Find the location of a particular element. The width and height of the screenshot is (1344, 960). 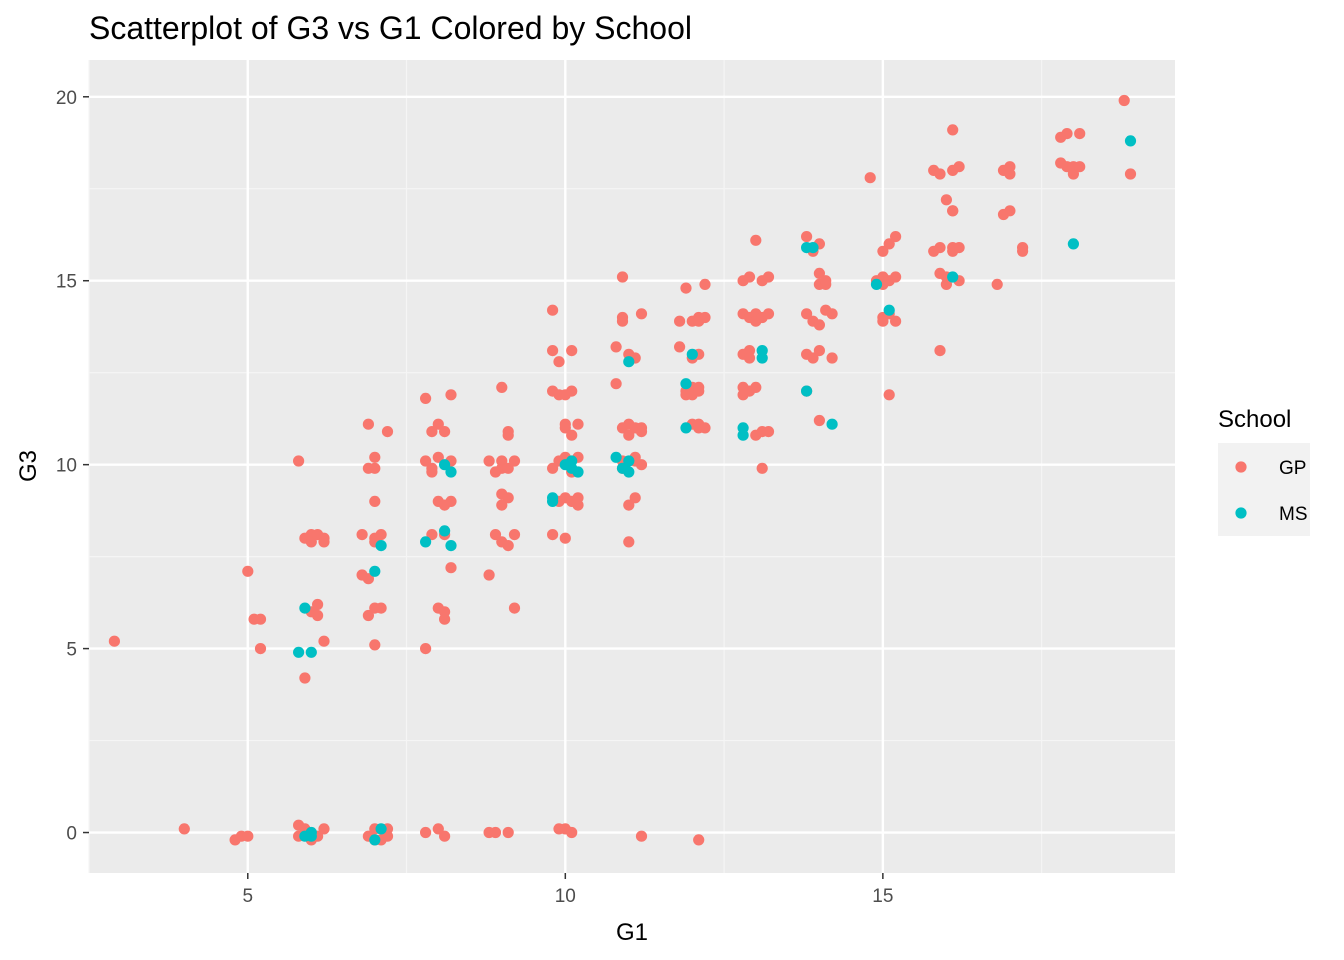

y-tick-label: 0 is located at coordinates (71, 834).